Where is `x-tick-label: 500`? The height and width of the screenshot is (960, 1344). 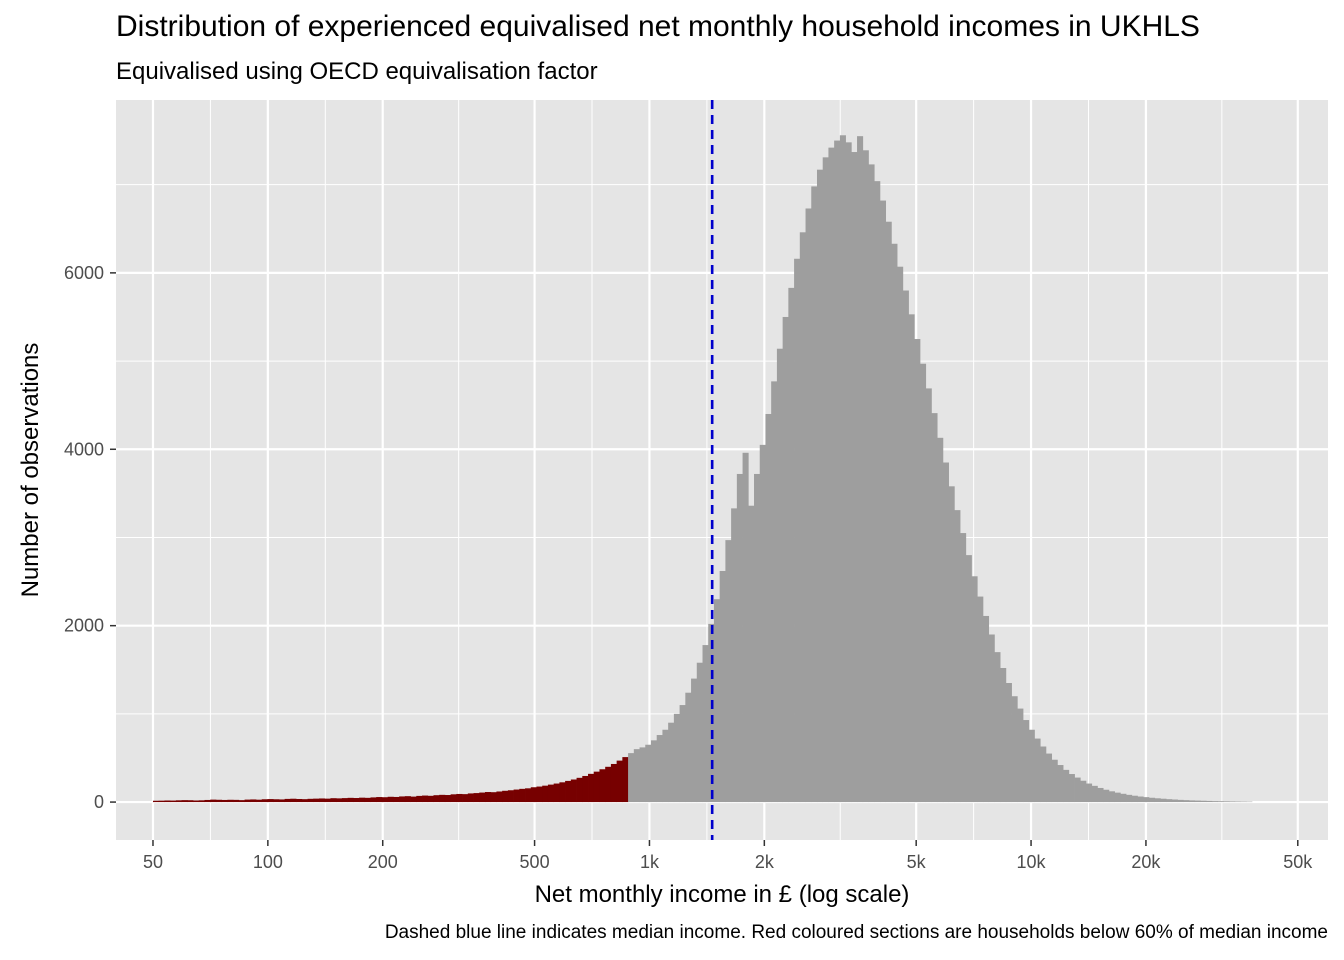
x-tick-label: 500 is located at coordinates (535, 862).